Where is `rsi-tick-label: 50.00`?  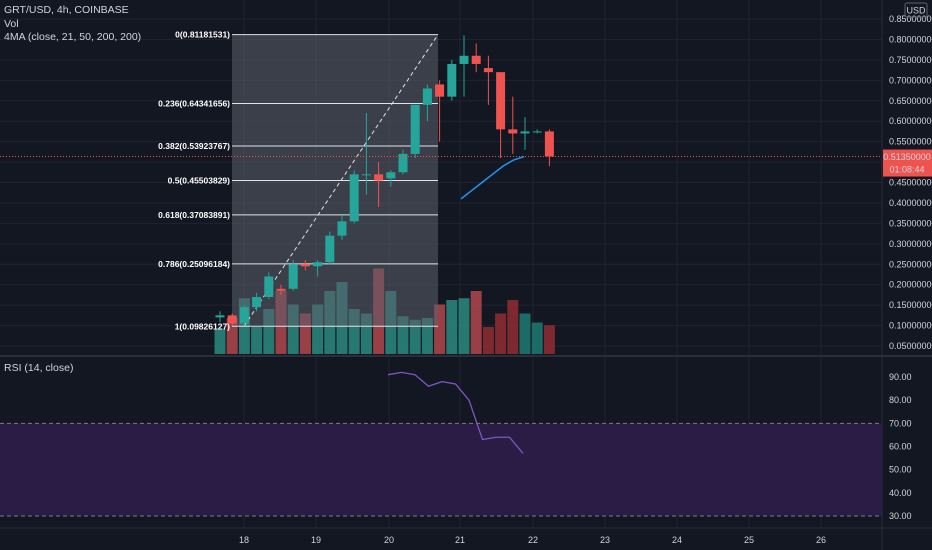
rsi-tick-label: 50.00 is located at coordinates (900, 470).